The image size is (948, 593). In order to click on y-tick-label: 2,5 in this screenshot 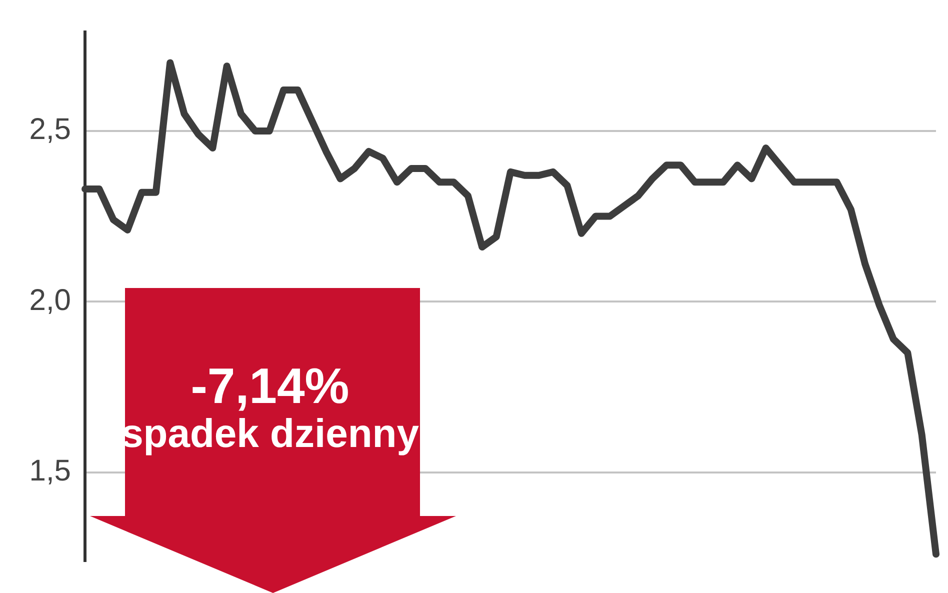, I will do `click(50, 129)`.